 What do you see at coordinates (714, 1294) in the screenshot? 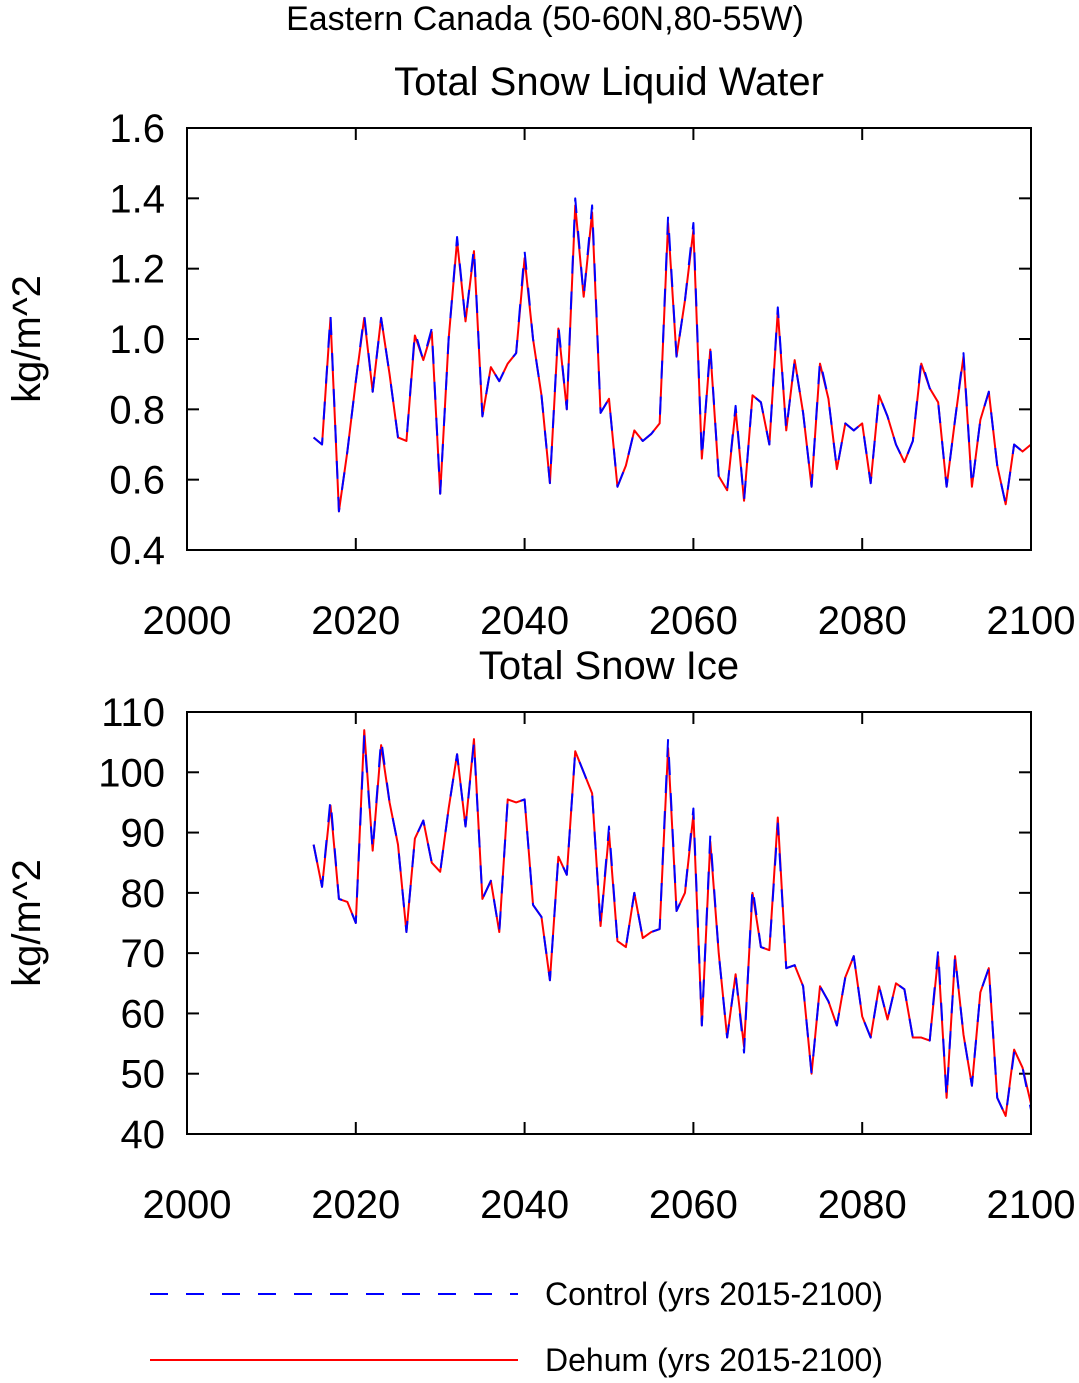
I see `legend-label: Control (yrs 2015-2100)` at bounding box center [714, 1294].